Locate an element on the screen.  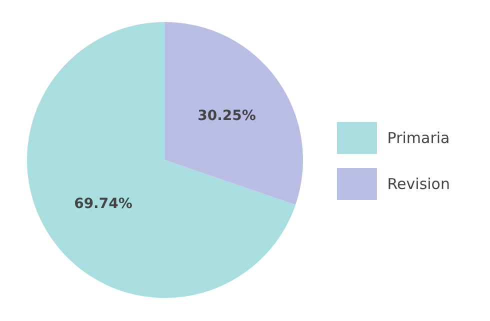
data-label: 30.25% is located at coordinates (227, 116).